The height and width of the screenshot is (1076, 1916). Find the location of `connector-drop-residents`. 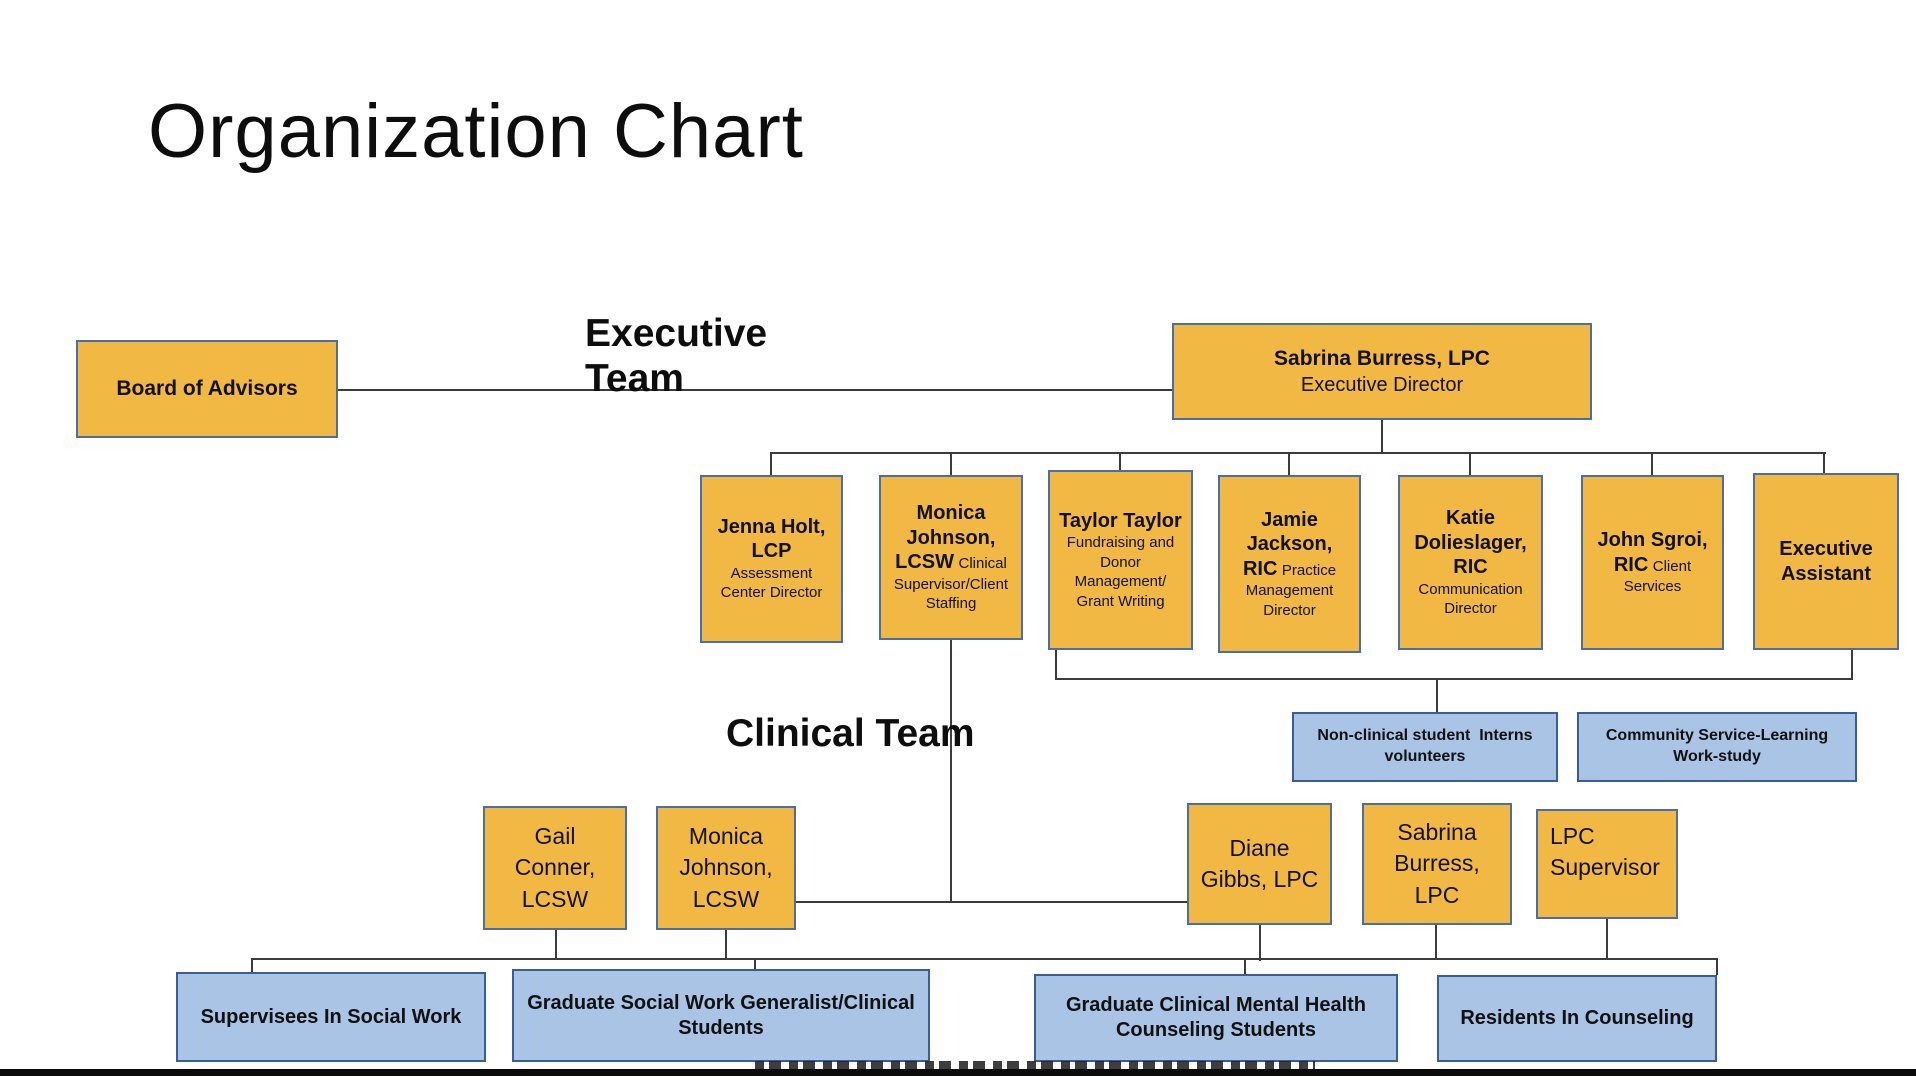

connector-drop-residents is located at coordinates (1717, 966).